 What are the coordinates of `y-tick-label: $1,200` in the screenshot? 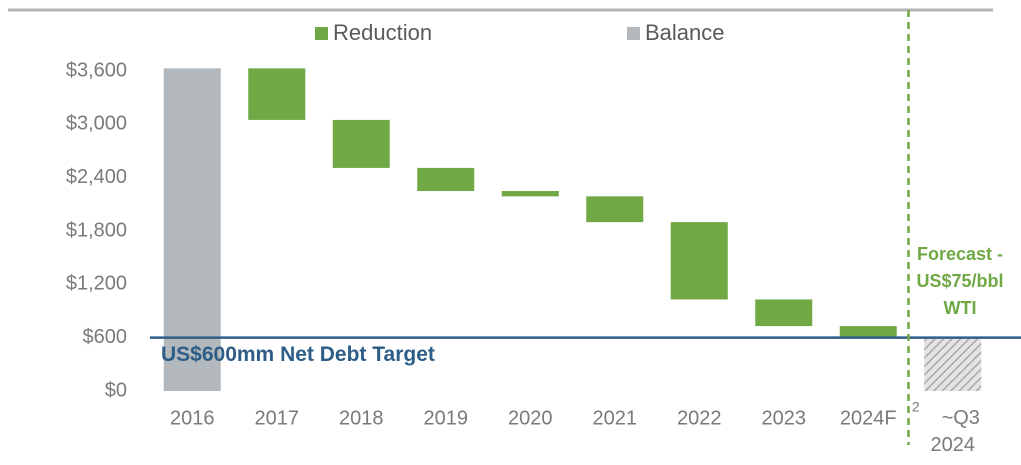 It's located at (96, 284).